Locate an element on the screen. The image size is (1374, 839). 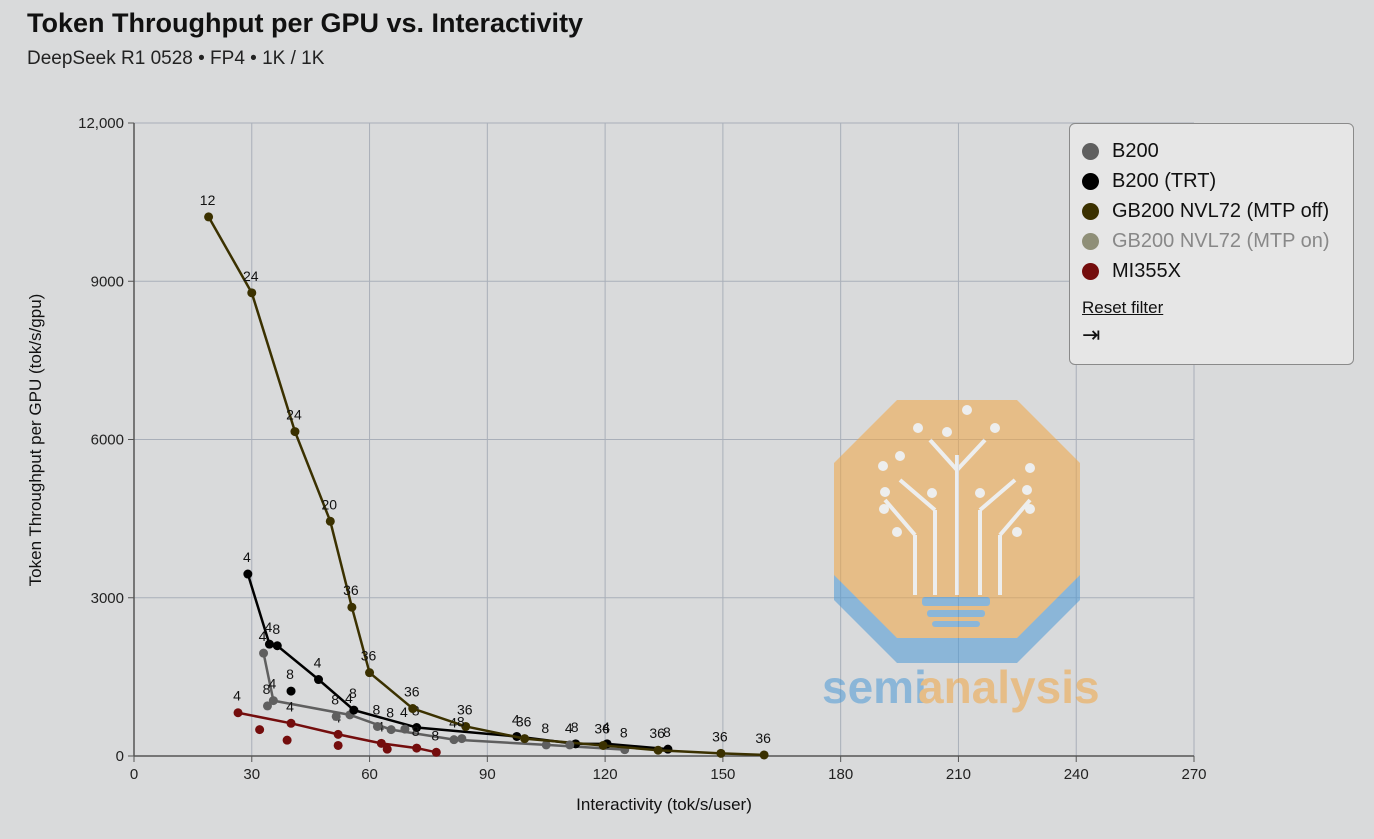
x-tick-label: 90 is located at coordinates (487, 774).